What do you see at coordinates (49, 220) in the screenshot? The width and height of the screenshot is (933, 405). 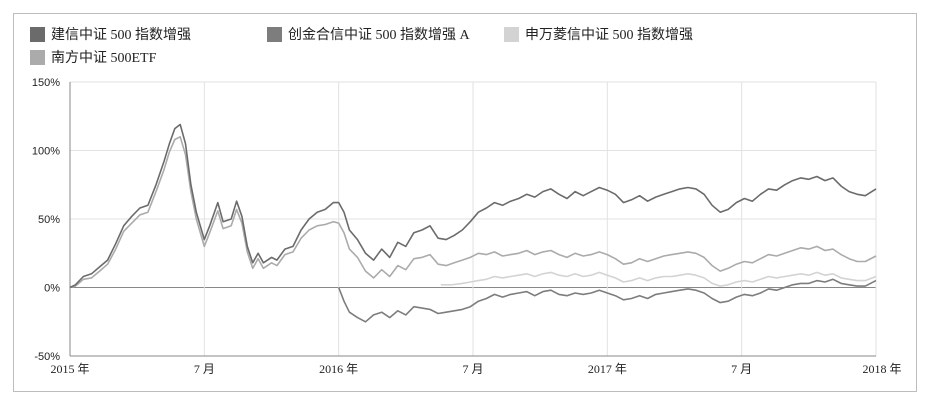 I see `y-tick-label: 50%` at bounding box center [49, 220].